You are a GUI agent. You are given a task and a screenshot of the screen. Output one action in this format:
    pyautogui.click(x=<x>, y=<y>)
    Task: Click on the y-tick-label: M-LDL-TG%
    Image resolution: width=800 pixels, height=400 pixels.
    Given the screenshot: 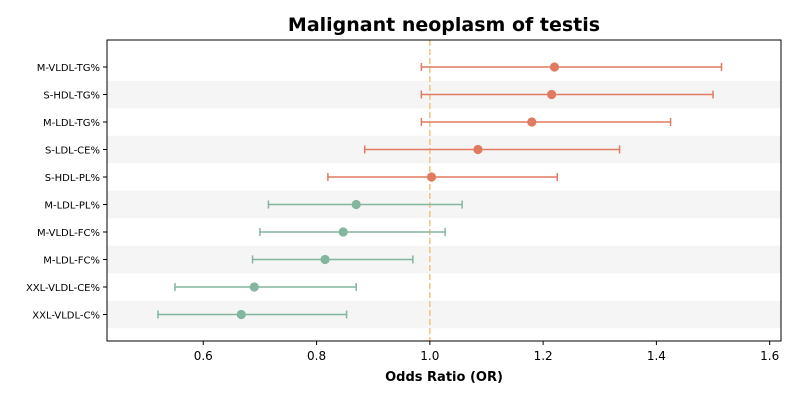 What is the action you would take?
    pyautogui.click(x=71, y=123)
    